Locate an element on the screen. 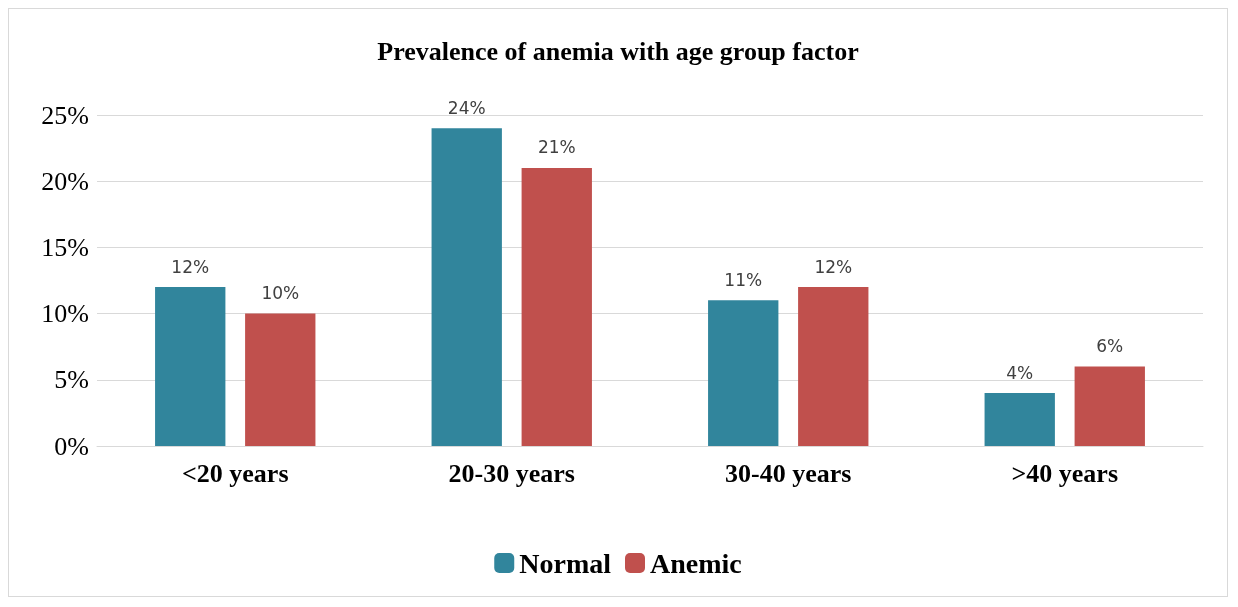 The height and width of the screenshot is (607, 1238). data-label: 24% is located at coordinates (466, 107).